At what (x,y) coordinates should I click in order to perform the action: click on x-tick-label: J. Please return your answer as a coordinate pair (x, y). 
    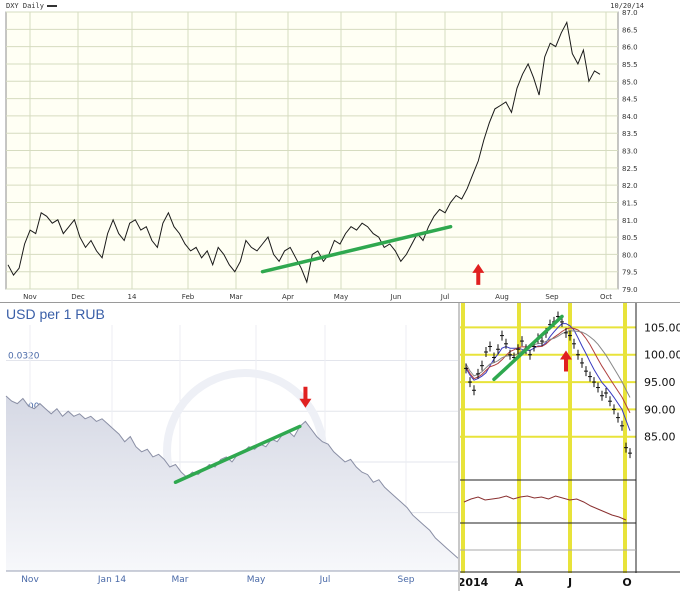
    Looking at the image, I should click on (569, 582).